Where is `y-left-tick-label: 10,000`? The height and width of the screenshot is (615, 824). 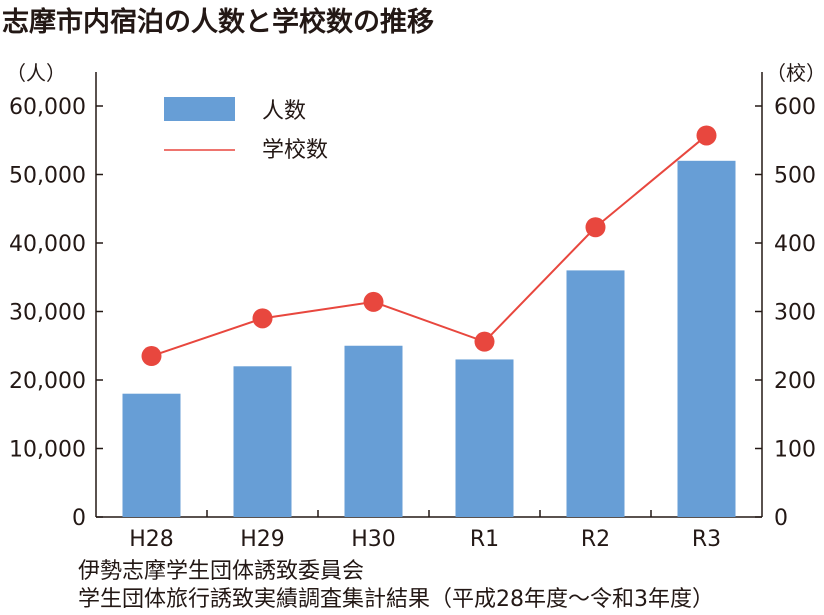 y-left-tick-label: 10,000 is located at coordinates (47, 450).